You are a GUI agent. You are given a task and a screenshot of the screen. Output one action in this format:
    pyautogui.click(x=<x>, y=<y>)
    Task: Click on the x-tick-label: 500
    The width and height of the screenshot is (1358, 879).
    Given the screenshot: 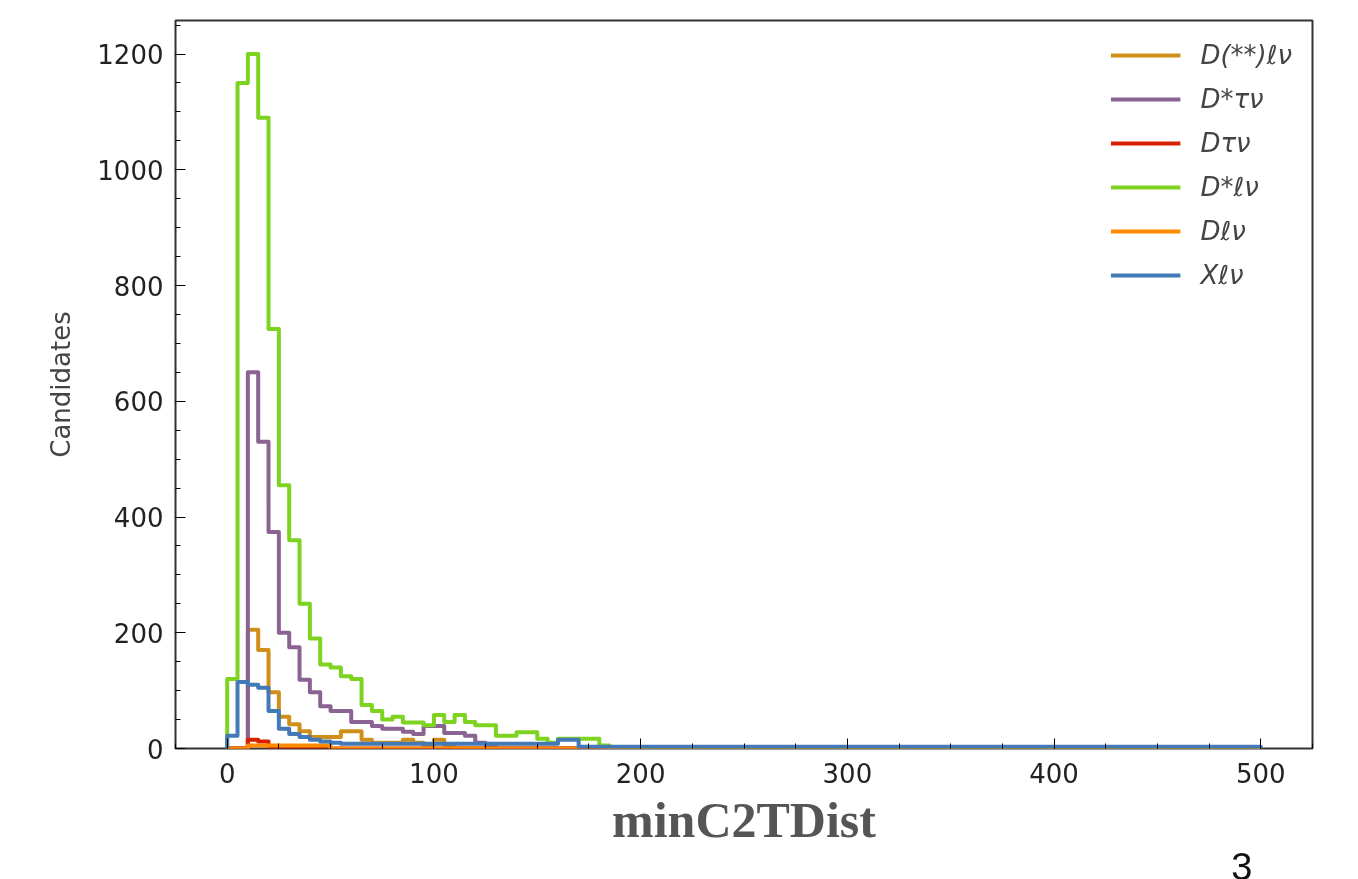 What is the action you would take?
    pyautogui.click(x=1261, y=773)
    